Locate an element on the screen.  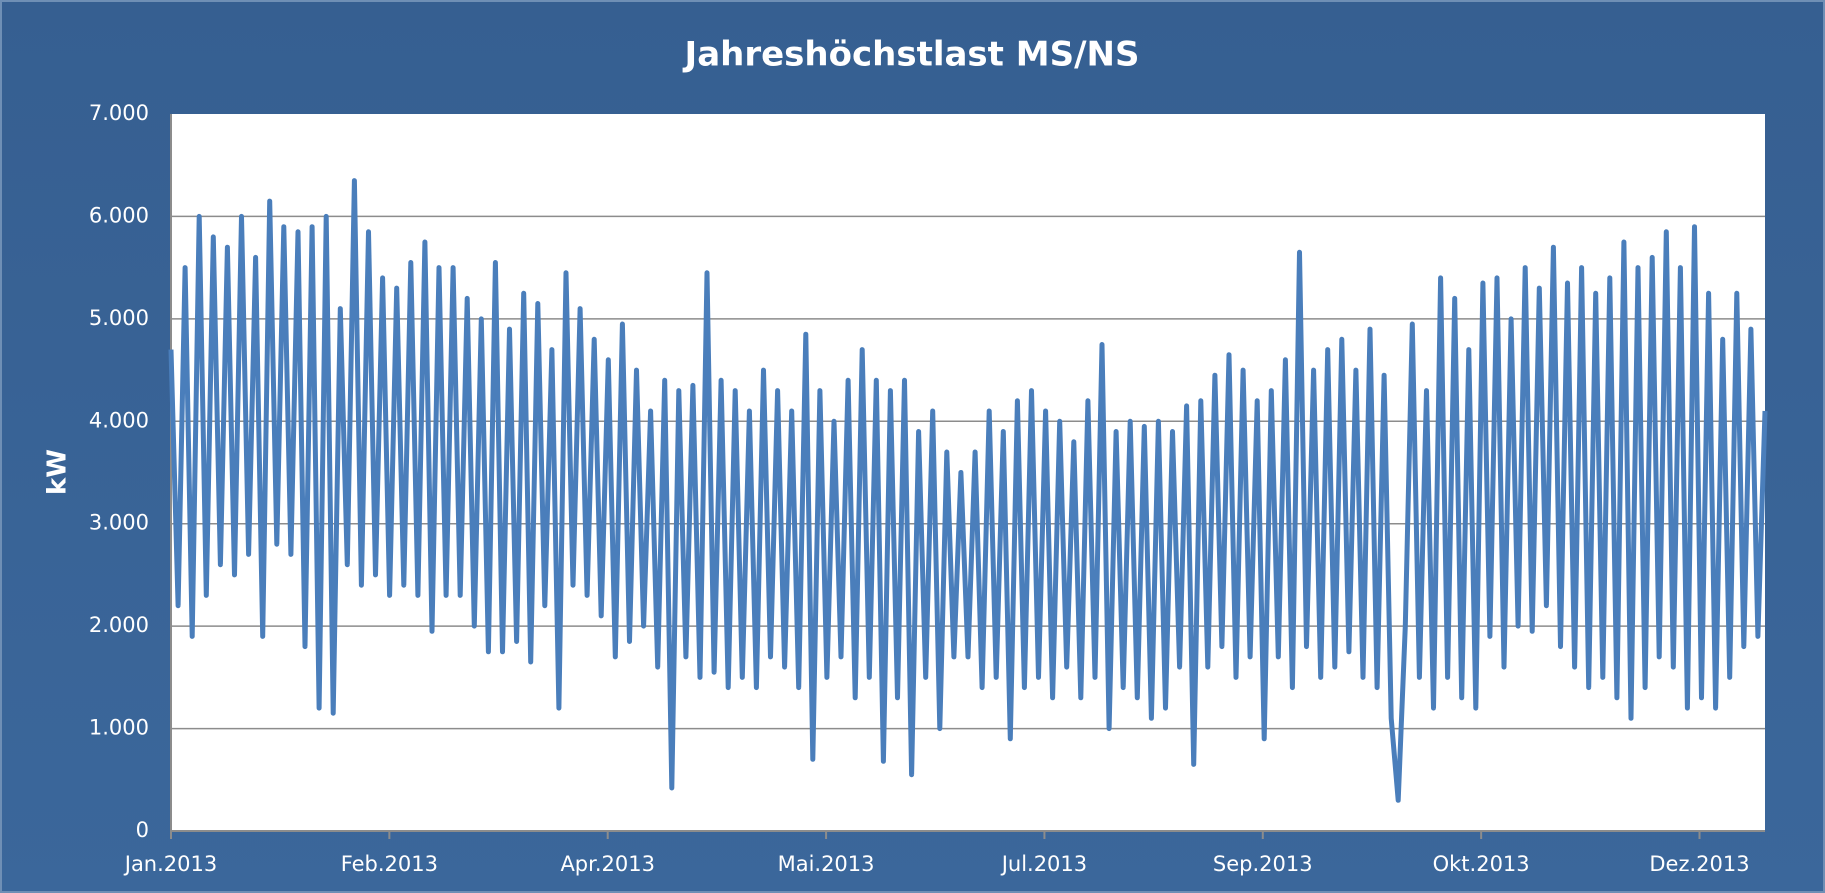
x-tick-label: Jan.2013 is located at coordinates (170, 864).